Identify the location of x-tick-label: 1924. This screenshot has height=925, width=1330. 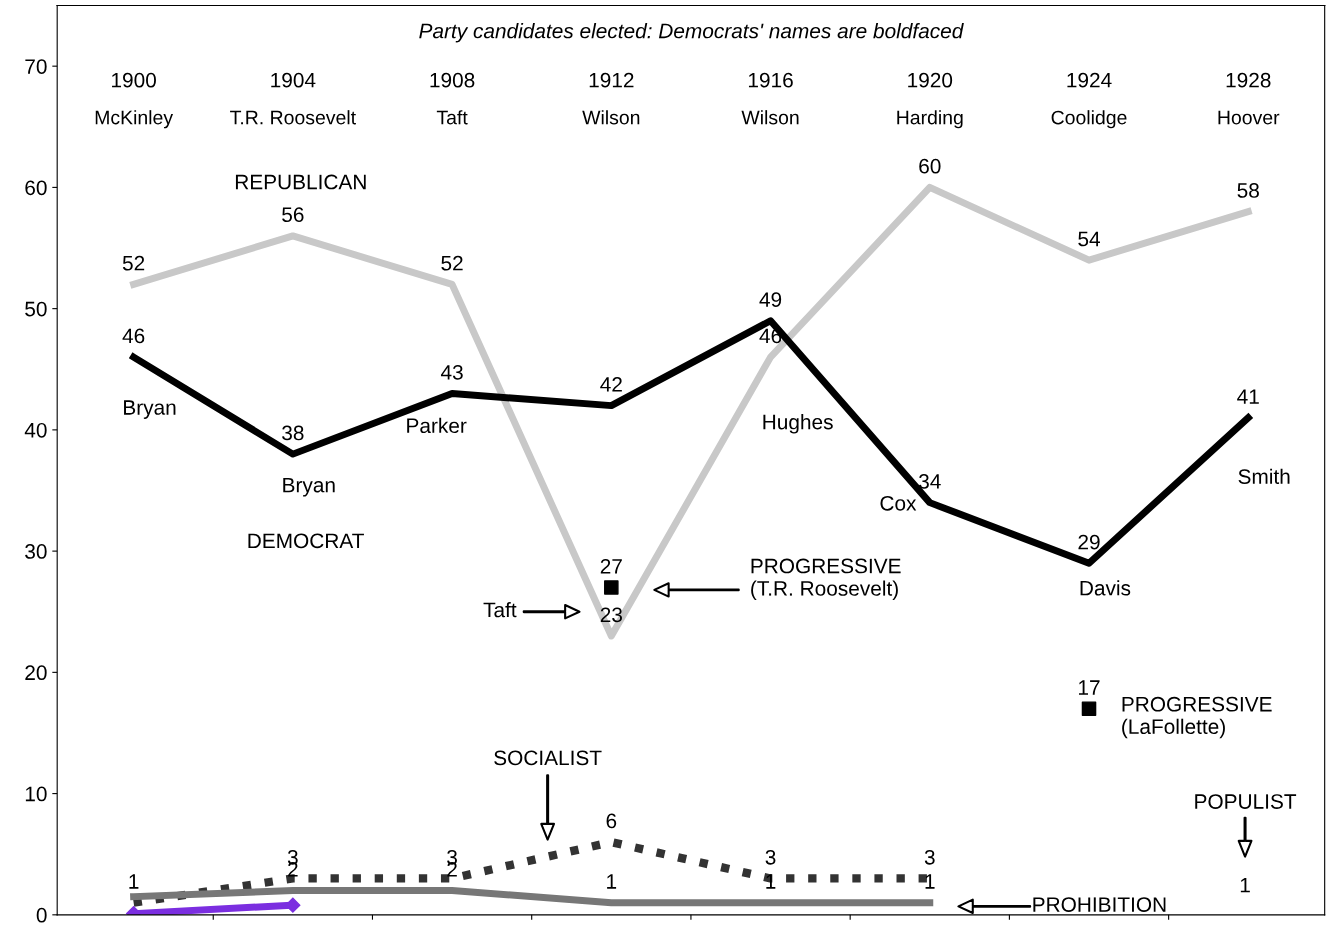
(1089, 80).